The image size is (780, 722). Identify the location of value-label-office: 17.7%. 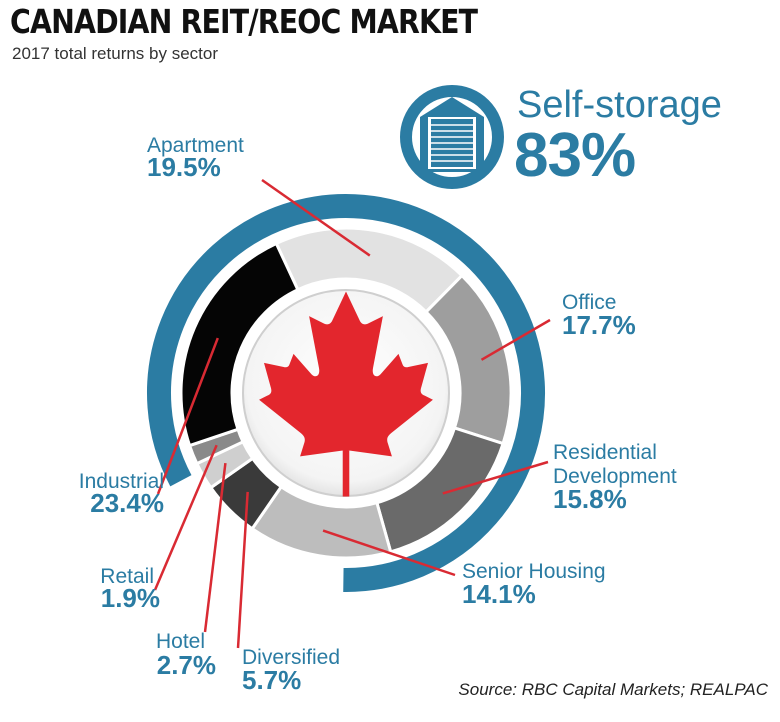
(599, 325).